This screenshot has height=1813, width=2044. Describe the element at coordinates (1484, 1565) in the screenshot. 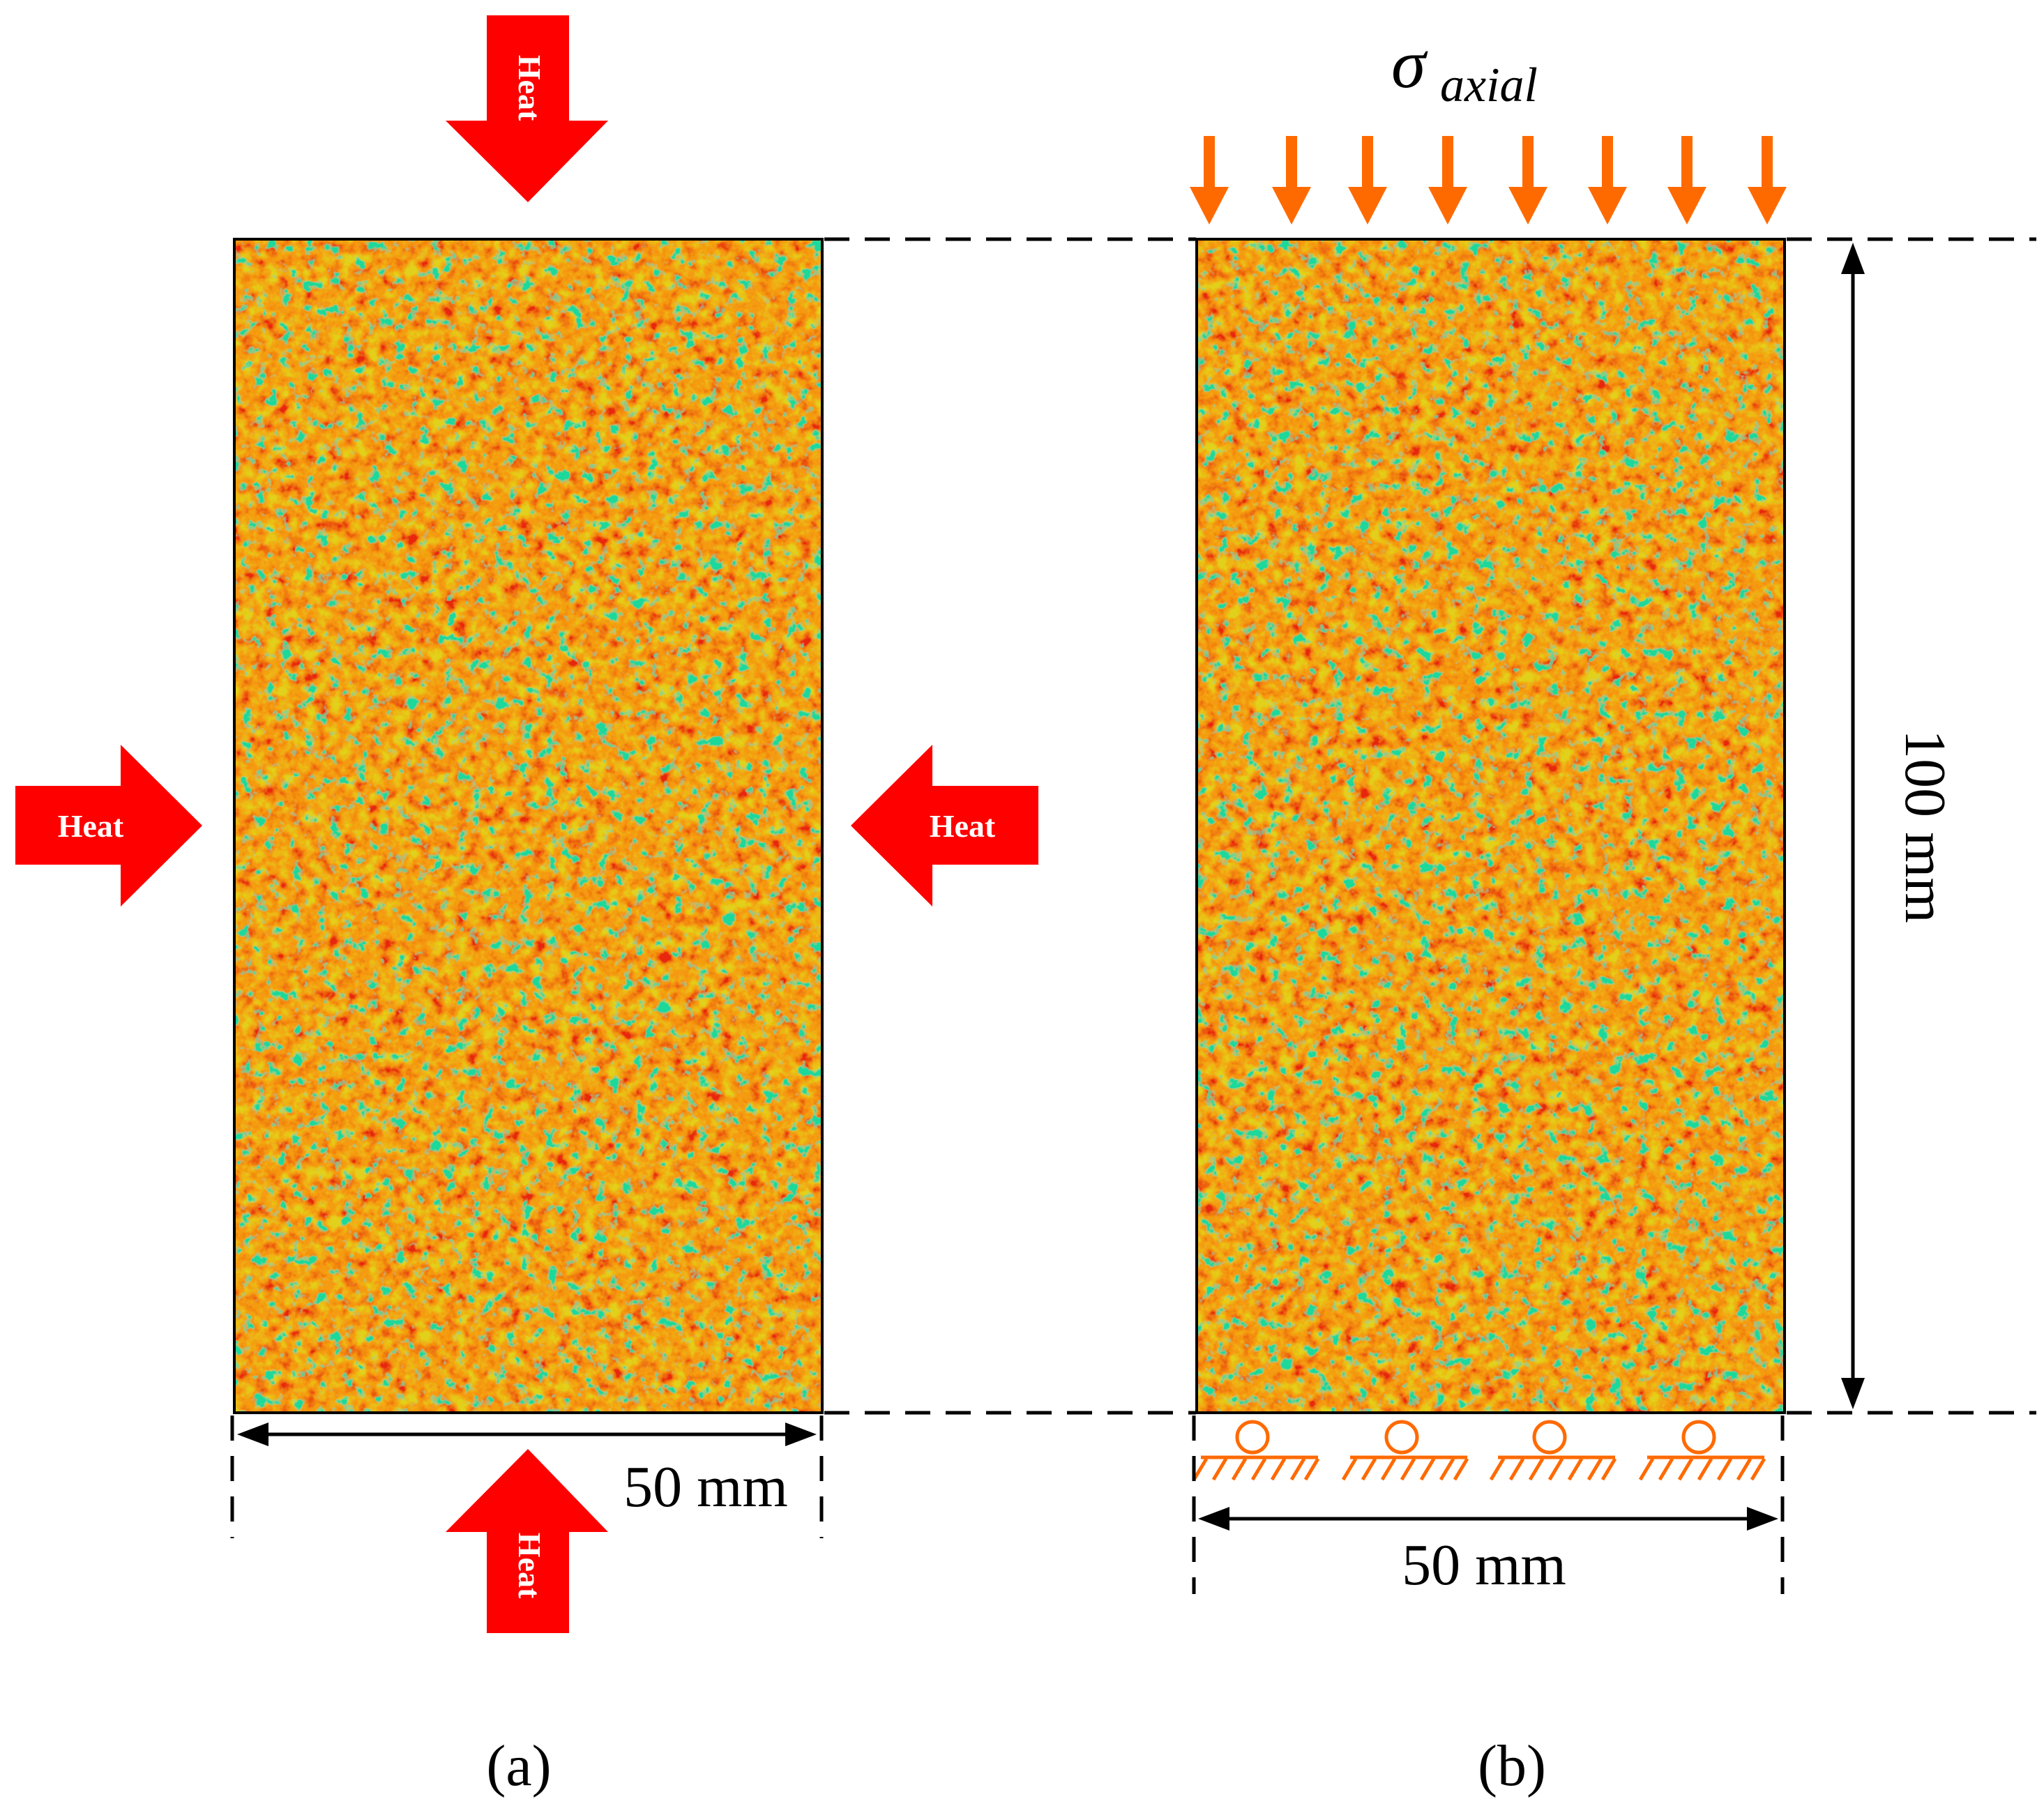

I see `width-label-b: 50 mm` at that location.